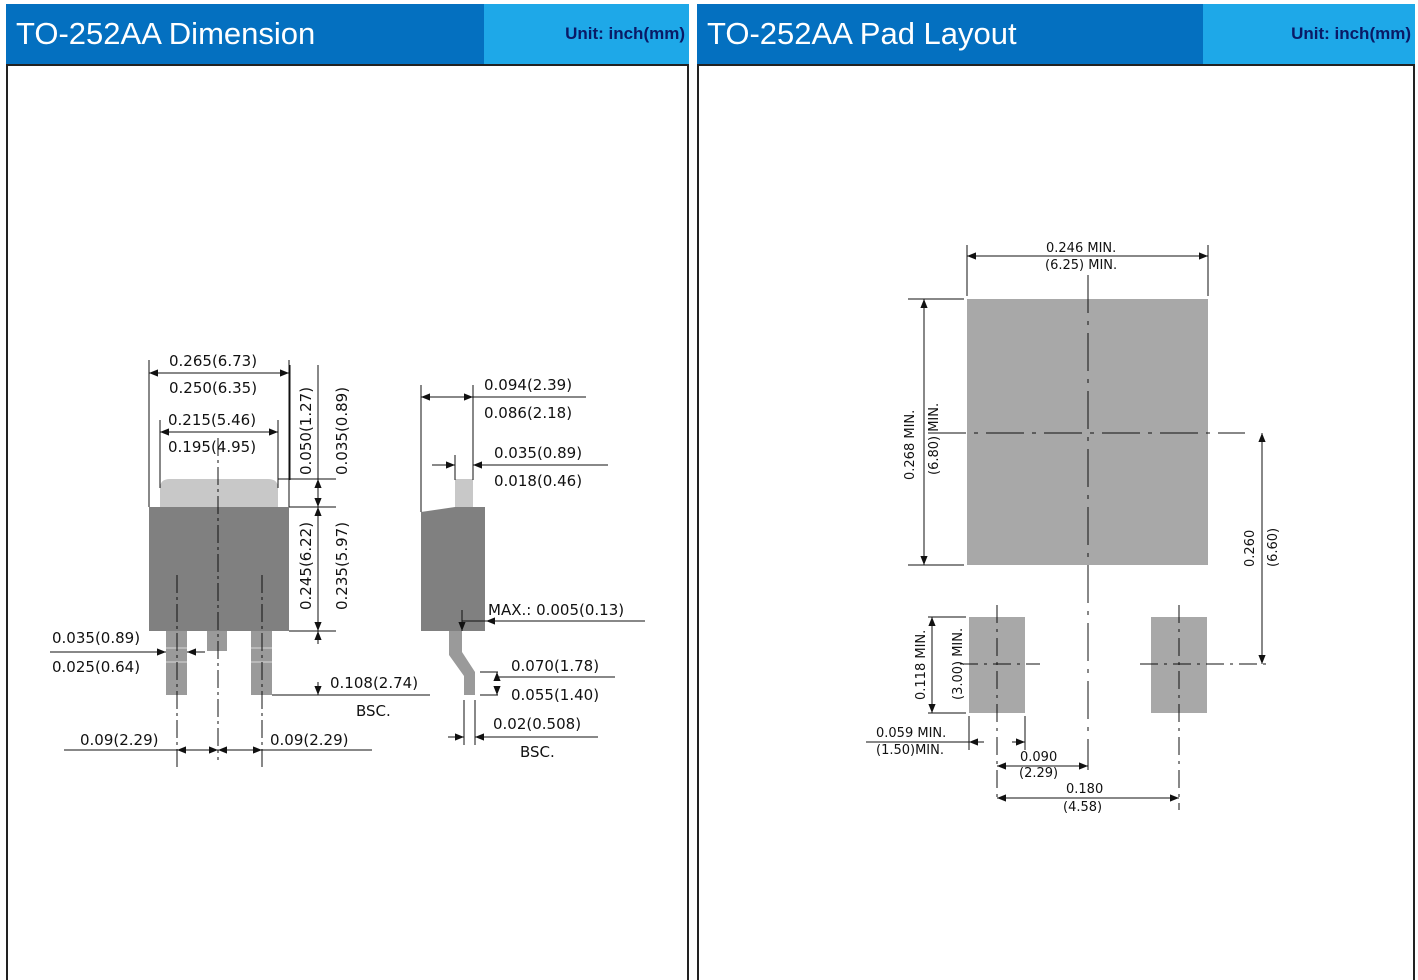 The width and height of the screenshot is (1418, 980). Describe the element at coordinates (309, 740) in the screenshot. I see `label-pitch-right: 0.09(2.29)` at that location.